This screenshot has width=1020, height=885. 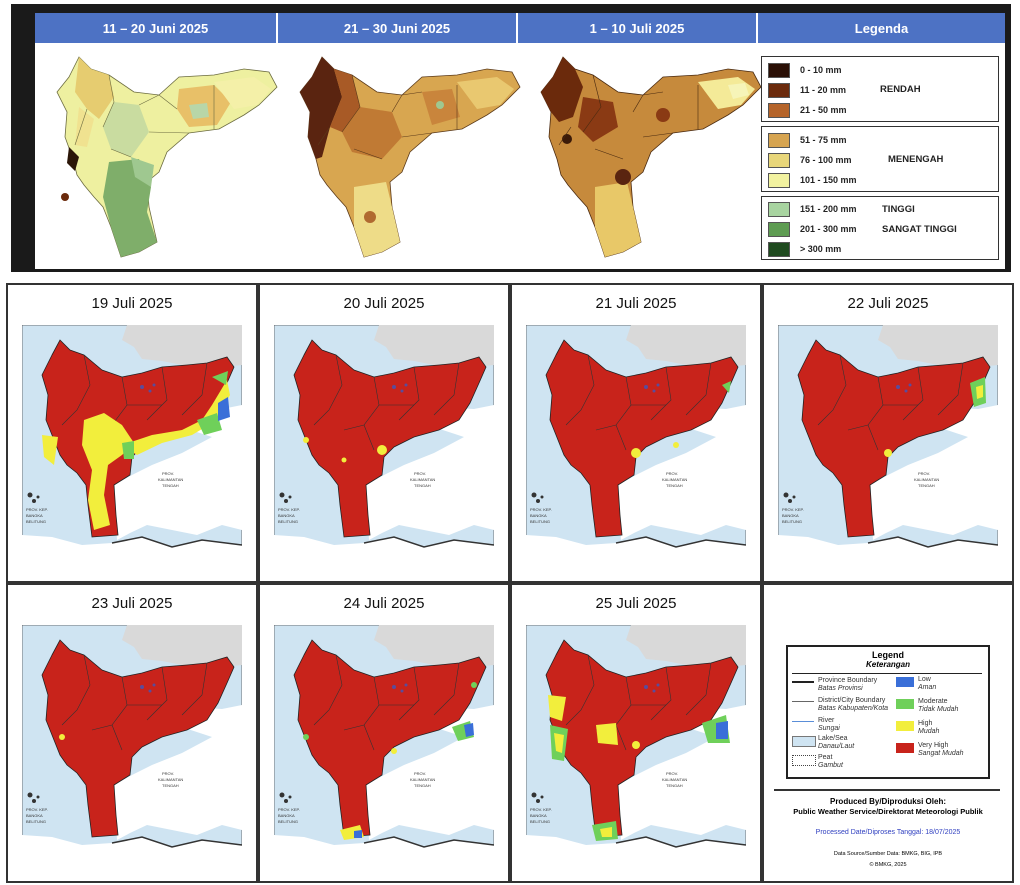 What do you see at coordinates (927, 687) in the screenshot?
I see `level-label-id: Aman` at bounding box center [927, 687].